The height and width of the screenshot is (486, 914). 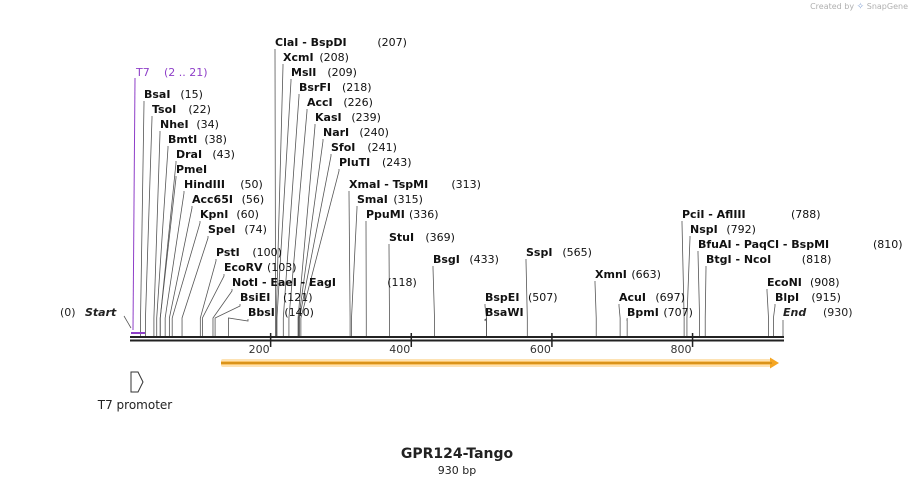 I want to click on site-psti-name: PstI, so click(x=228, y=252).